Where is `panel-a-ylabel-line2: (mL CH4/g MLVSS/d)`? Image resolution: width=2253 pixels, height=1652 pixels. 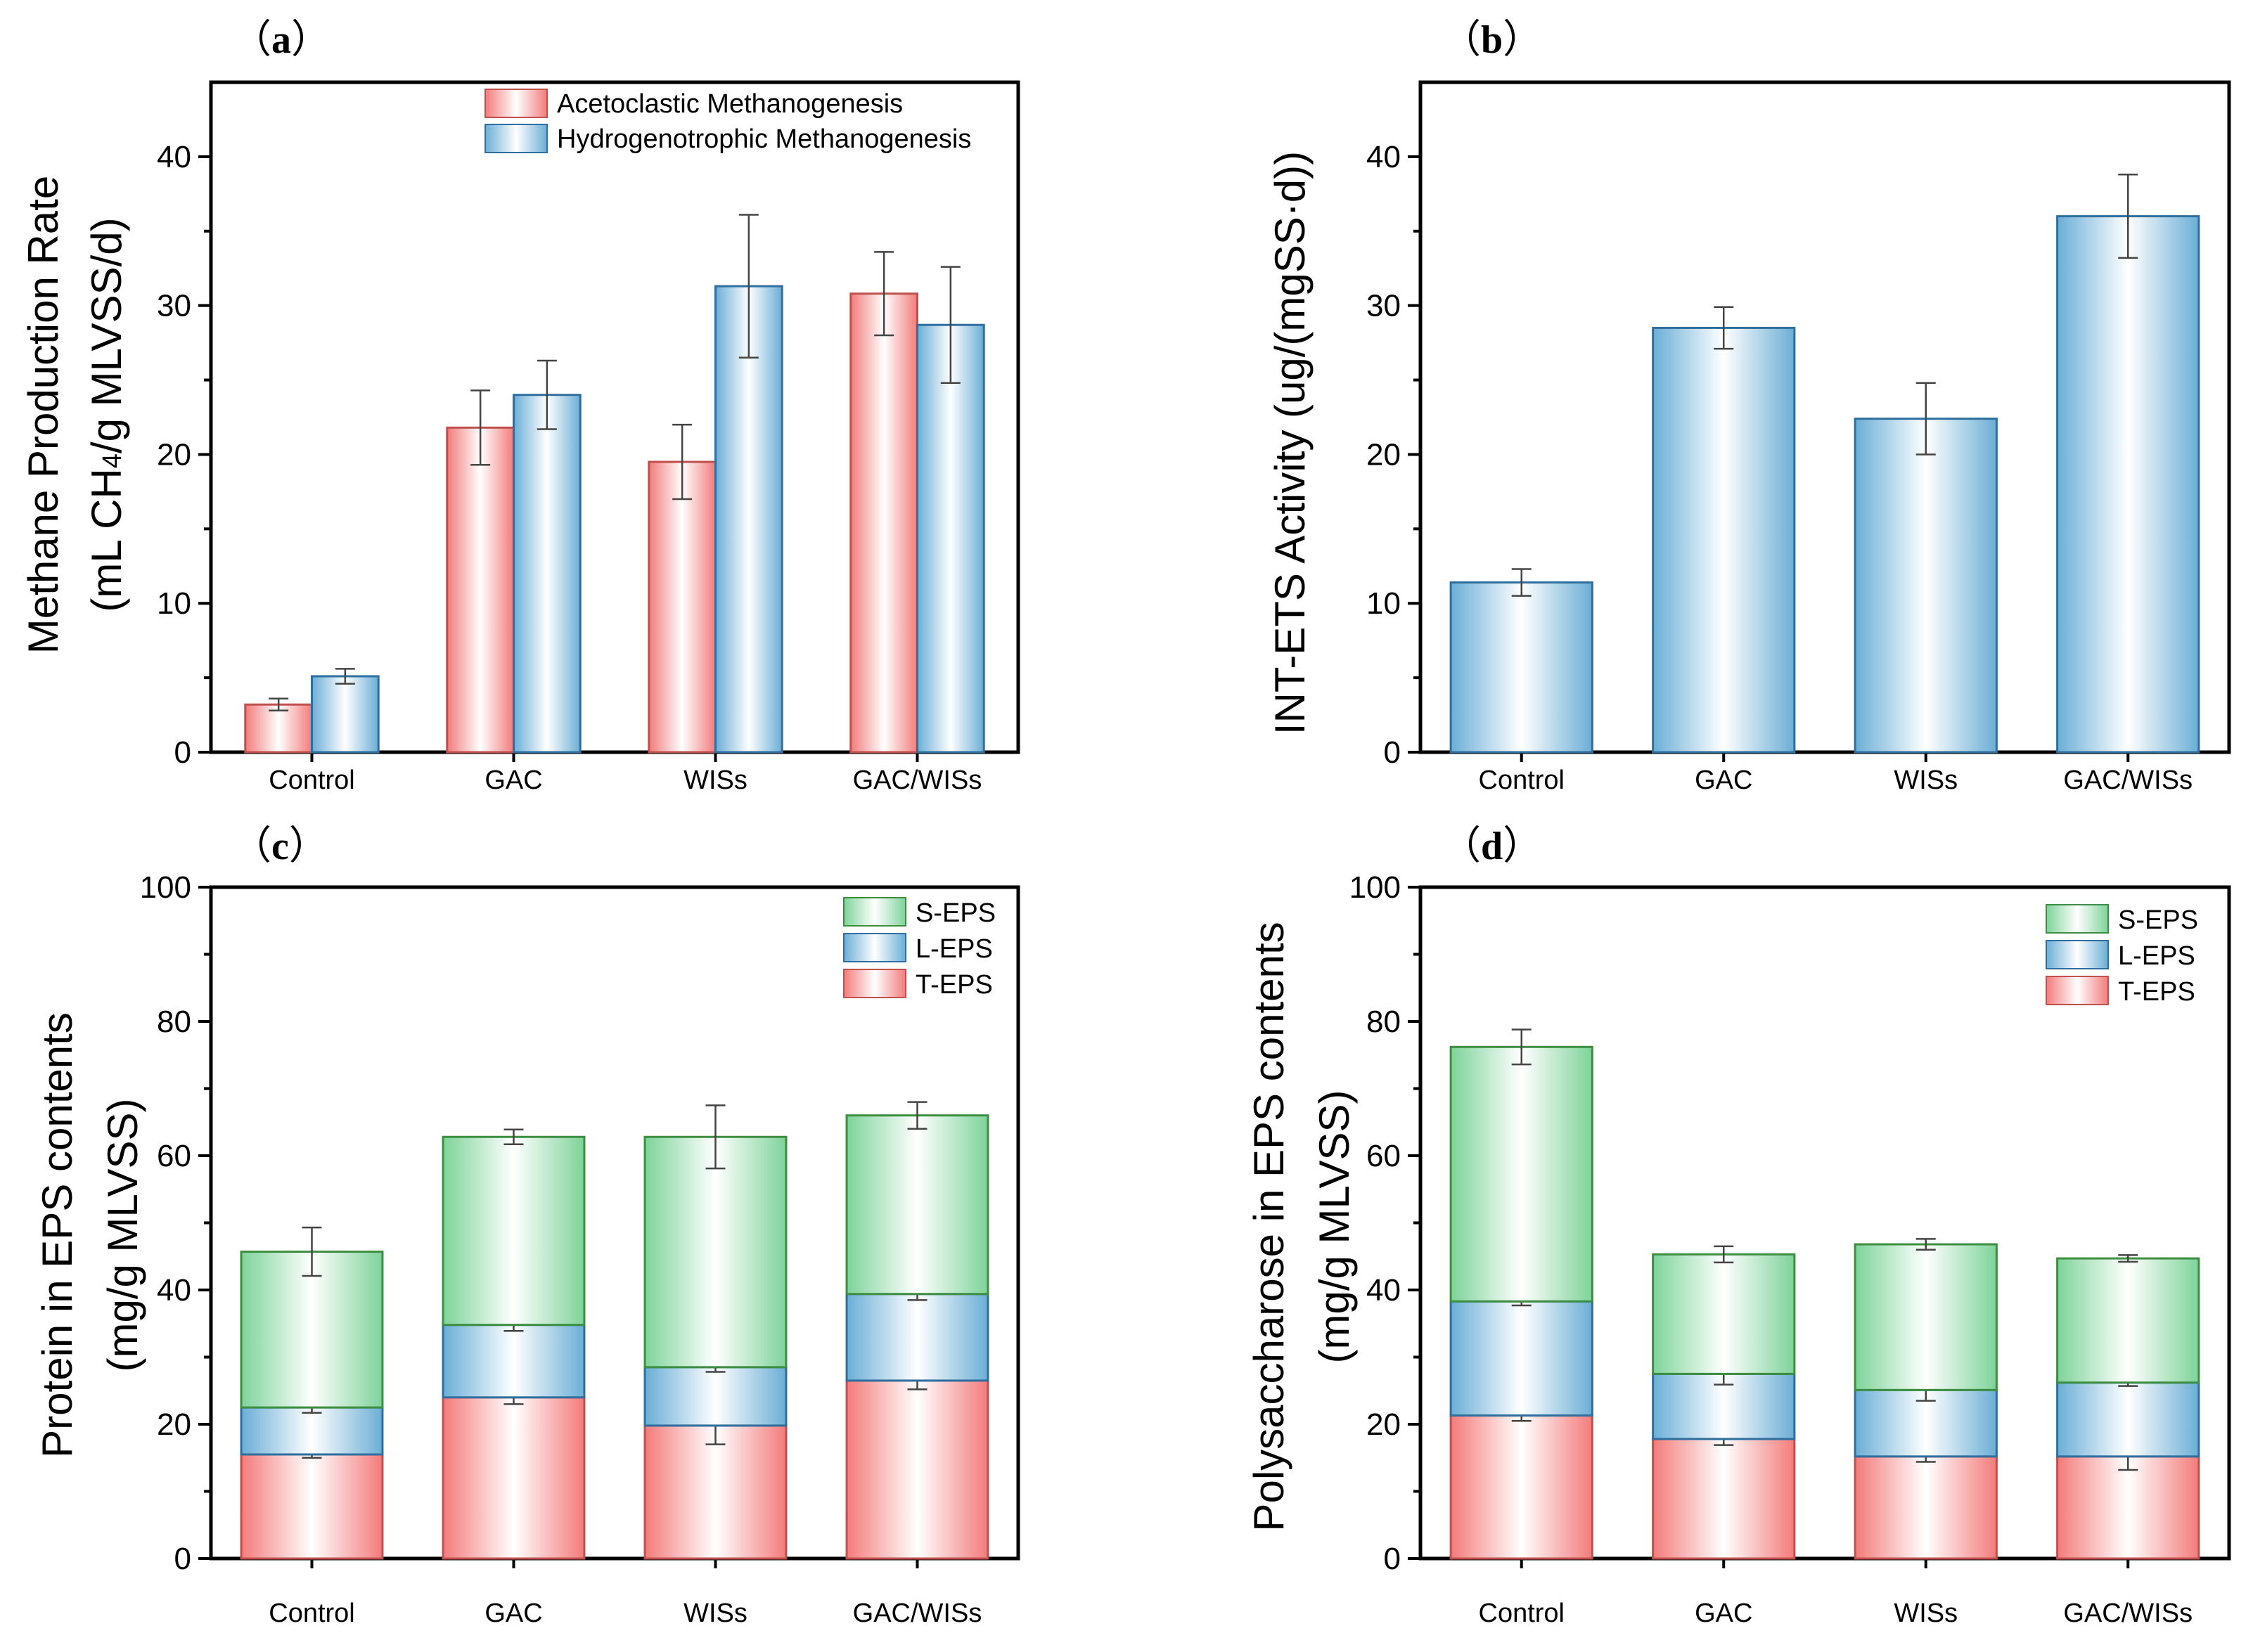 panel-a-ylabel-line2: (mL CH4/g MLVSS/d) is located at coordinates (106, 414).